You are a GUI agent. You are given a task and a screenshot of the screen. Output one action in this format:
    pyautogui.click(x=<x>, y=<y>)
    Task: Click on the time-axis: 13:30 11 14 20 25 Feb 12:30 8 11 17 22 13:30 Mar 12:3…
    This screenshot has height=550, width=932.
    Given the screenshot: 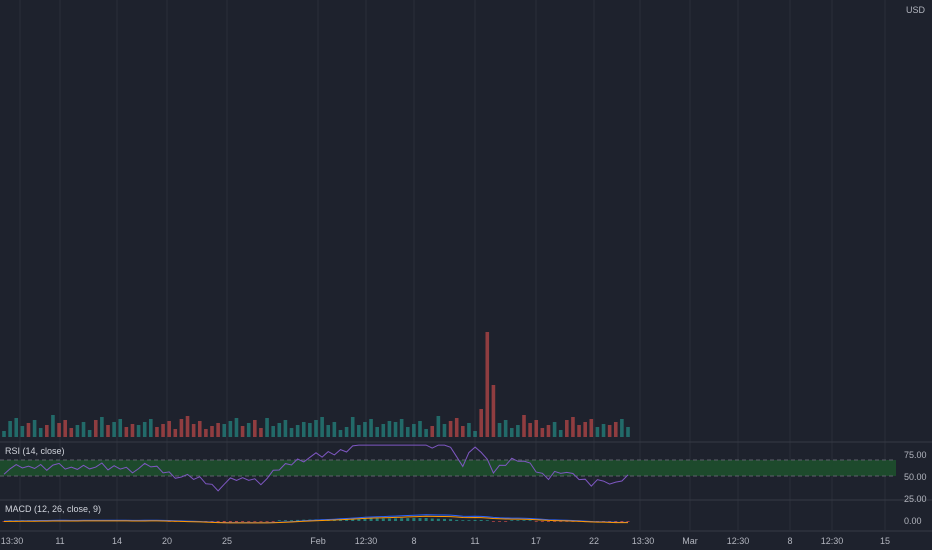 What is the action you would take?
    pyautogui.click(x=445, y=541)
    